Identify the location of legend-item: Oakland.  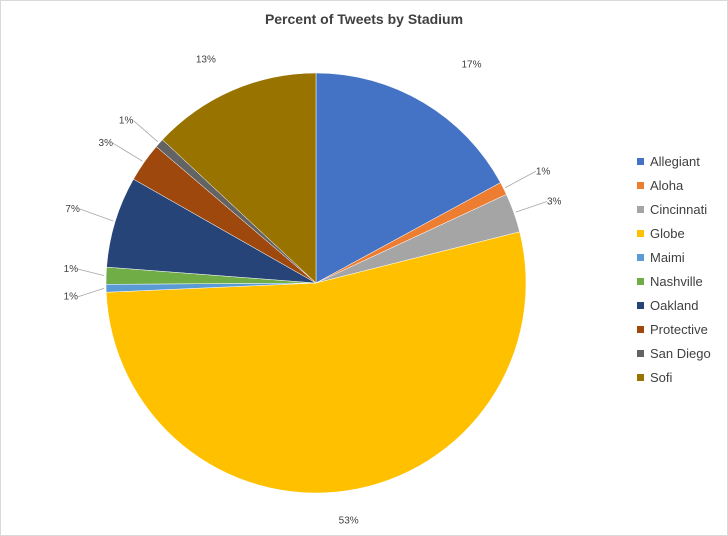
(674, 305).